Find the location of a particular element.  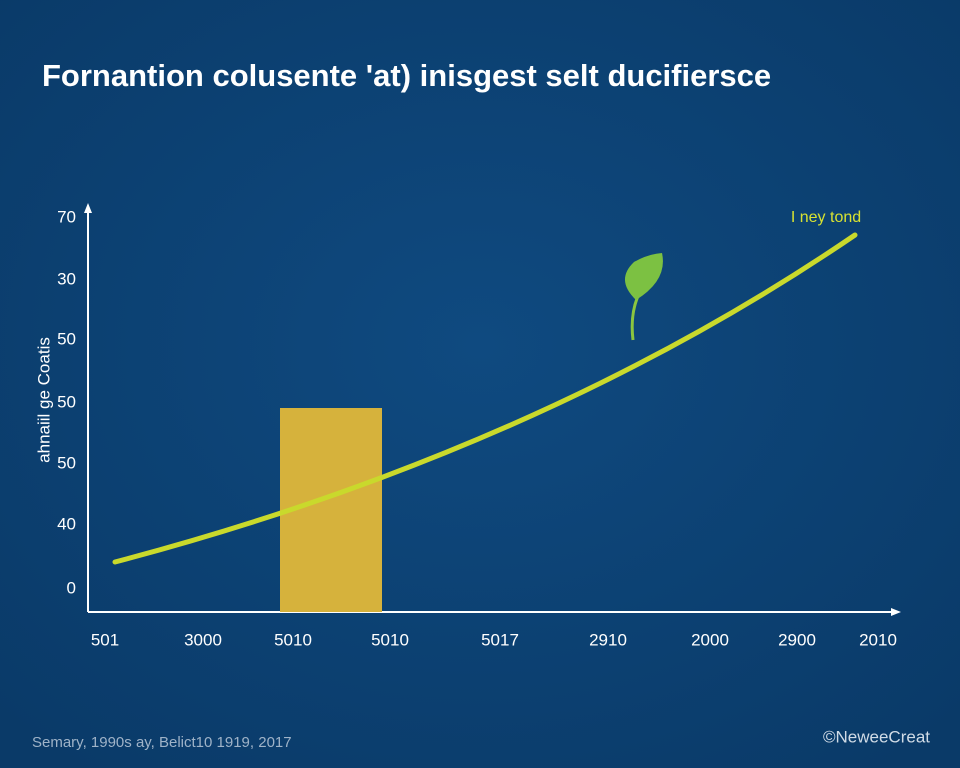

x-labels: 501 3000 5010 5010 5017 2910 2000 2900 2010 is located at coordinates (494, 639).